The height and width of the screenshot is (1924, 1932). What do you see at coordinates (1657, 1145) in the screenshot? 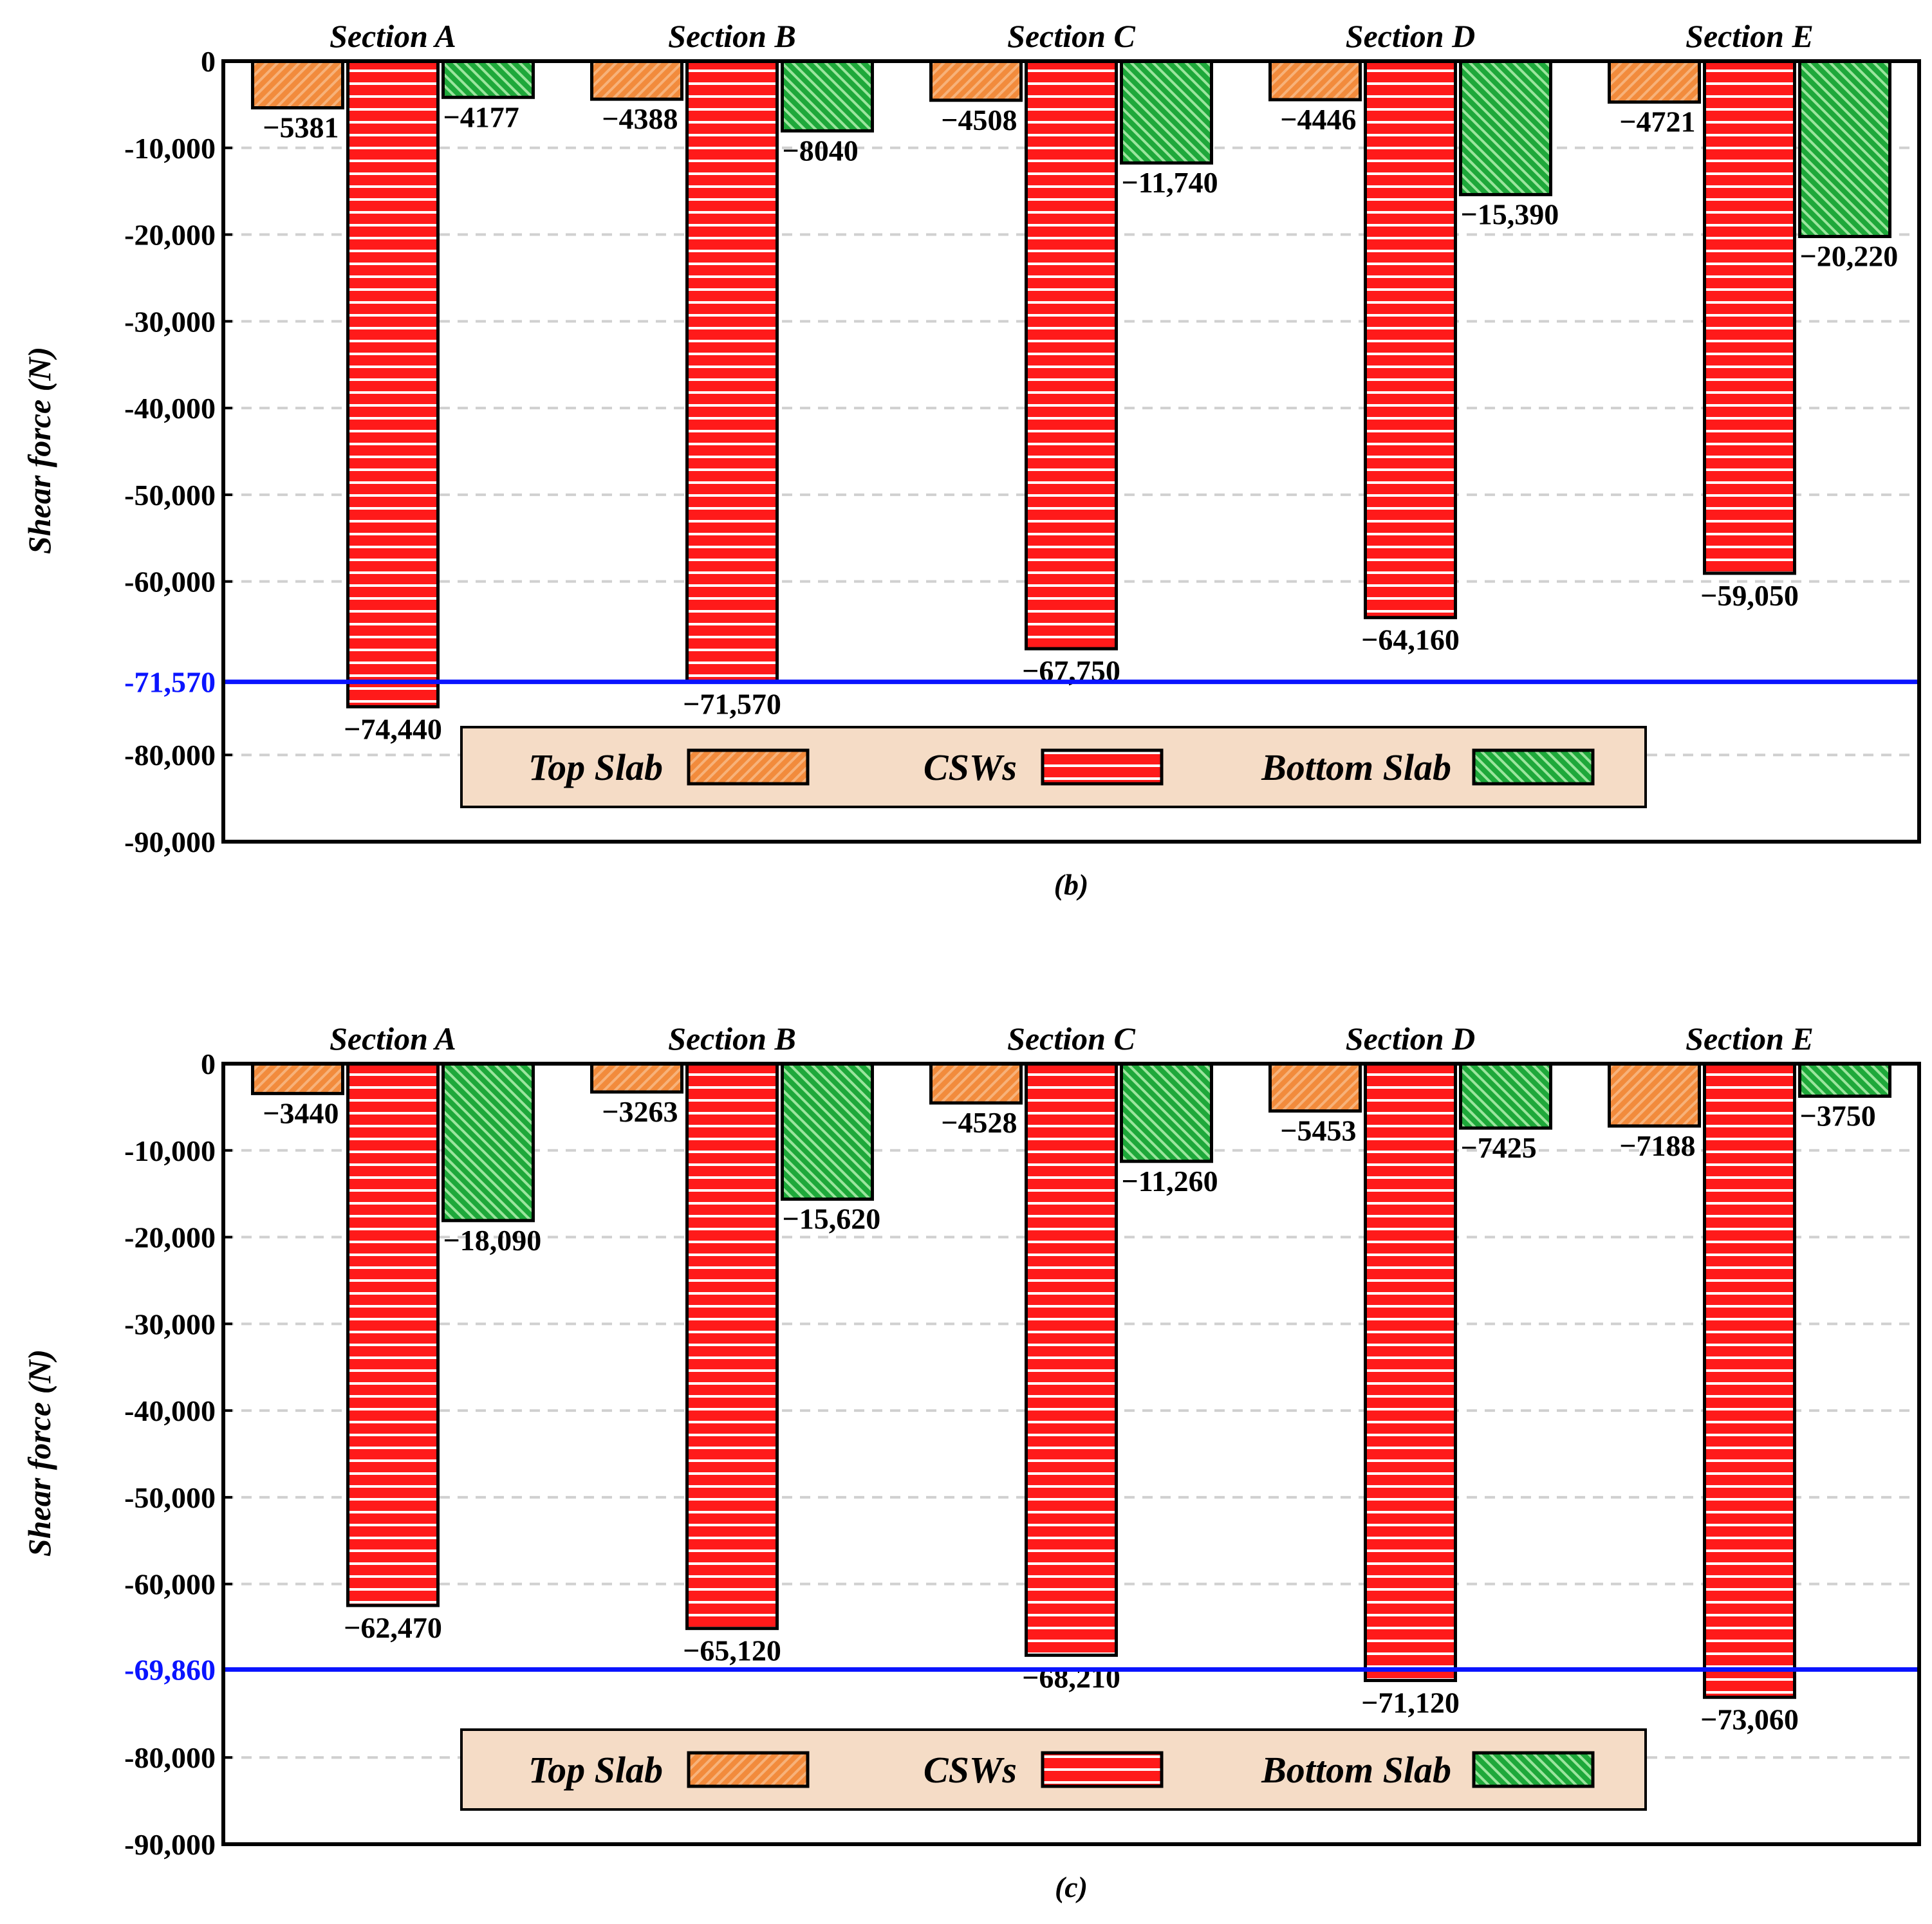
I see `data-label: −7188` at bounding box center [1657, 1145].